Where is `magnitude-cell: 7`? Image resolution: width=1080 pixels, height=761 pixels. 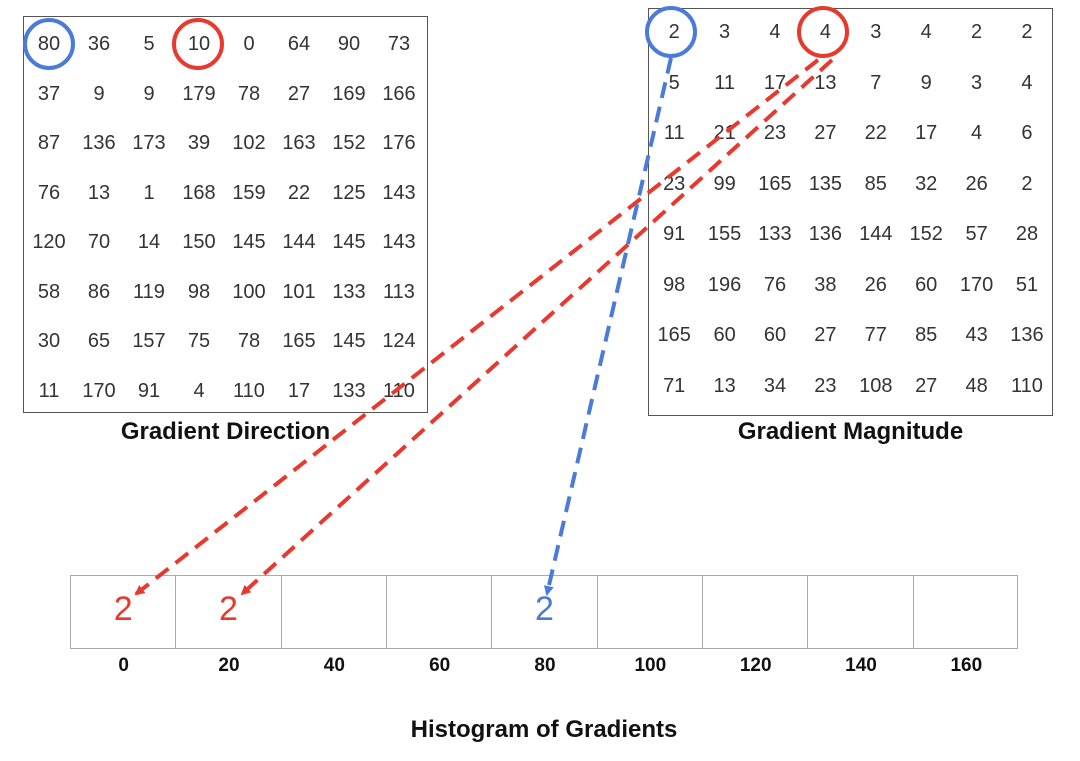
magnitude-cell: 7 is located at coordinates (876, 82).